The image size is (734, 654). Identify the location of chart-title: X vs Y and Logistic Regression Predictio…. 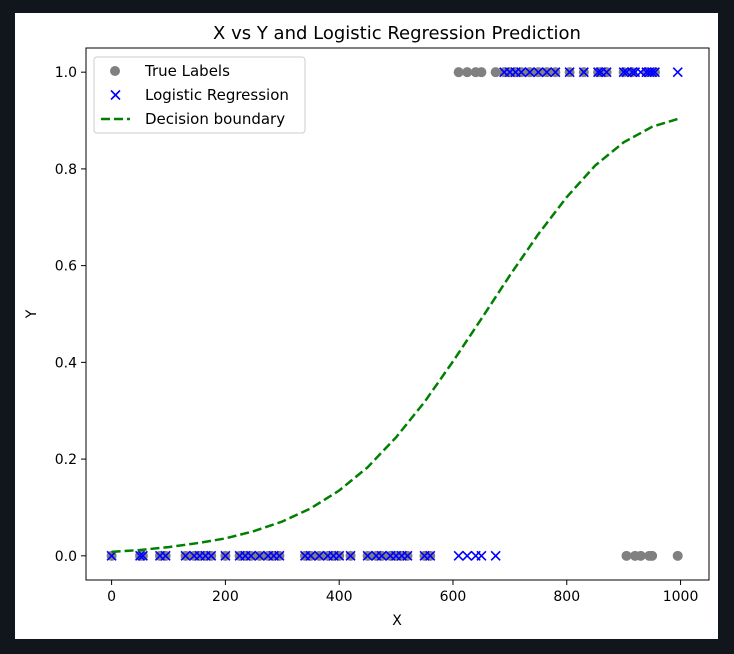
(397, 33).